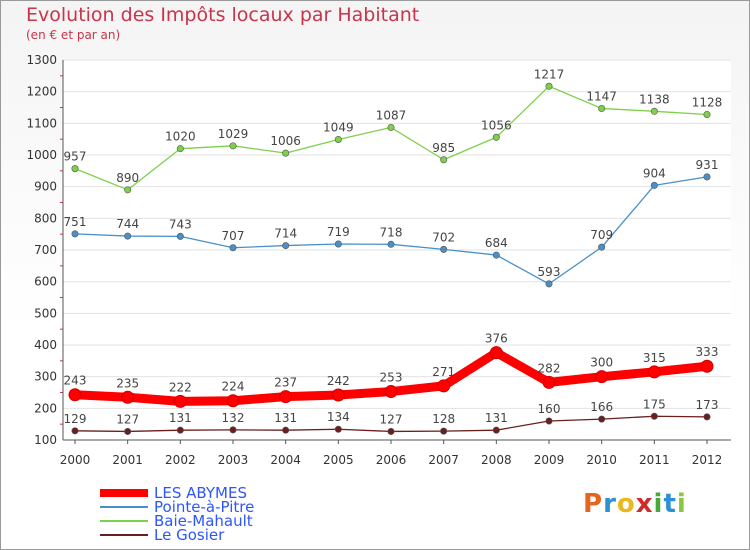 This screenshot has width=750, height=550. Describe the element at coordinates (601, 363) in the screenshot. I see `data-label: 300` at that location.